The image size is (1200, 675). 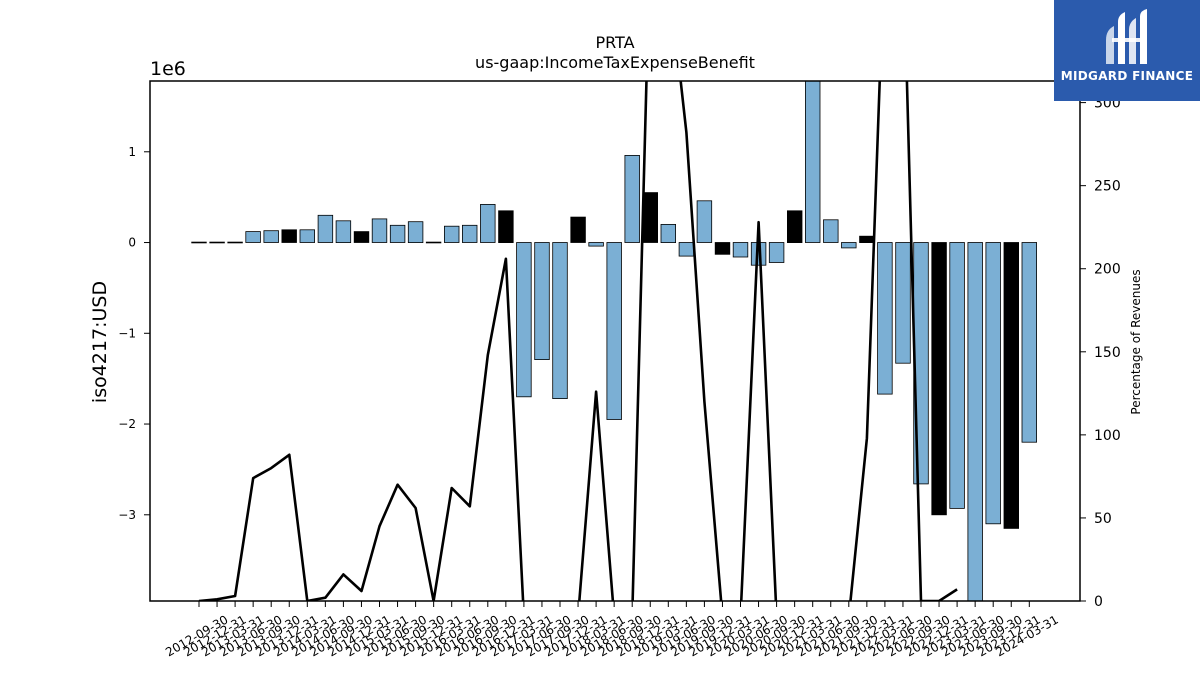 What do you see at coordinates (100, 342) in the screenshot?
I see `y-axis-label: iso4217:USD` at bounding box center [100, 342].